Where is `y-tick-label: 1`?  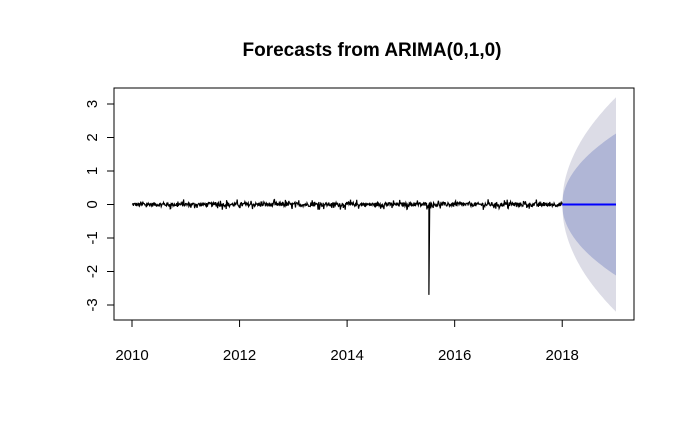
y-tick-label: 1 is located at coordinates (92, 171).